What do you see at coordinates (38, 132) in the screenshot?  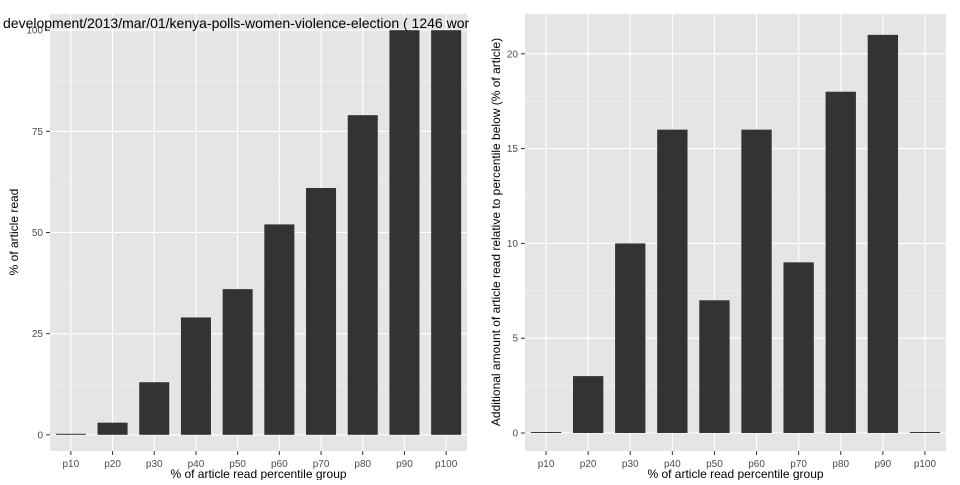 I see `y-tick-label: 75` at bounding box center [38, 132].